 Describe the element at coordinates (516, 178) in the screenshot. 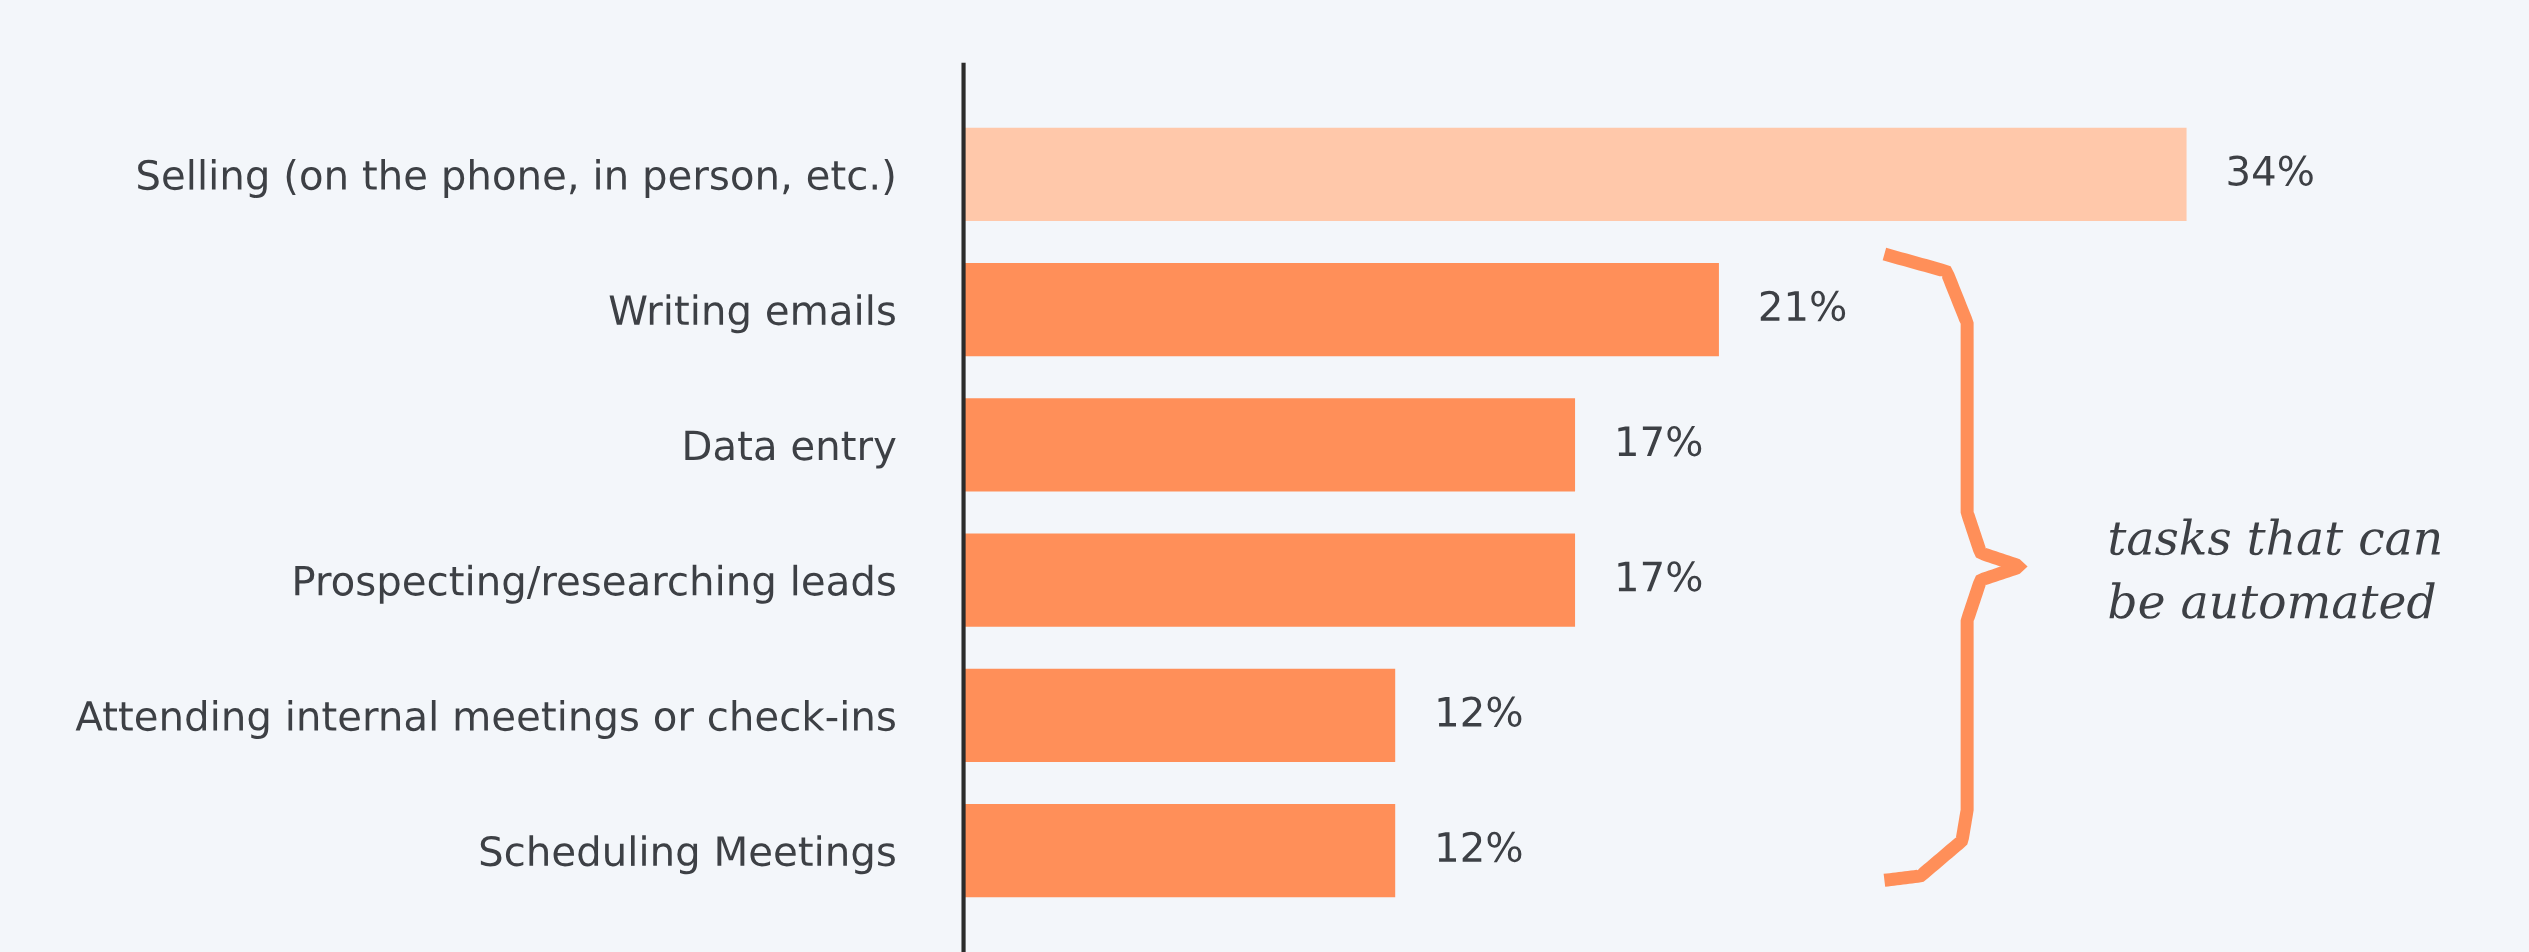

I see `y-tick-label: Selling (on the phone, in person, etc.)` at that location.